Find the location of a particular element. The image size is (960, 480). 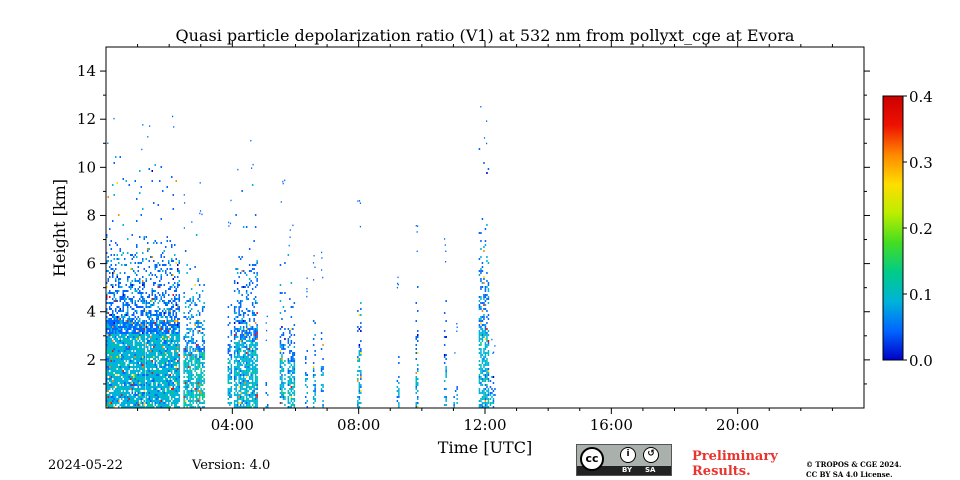

x-axis-label: Time [UTC] is located at coordinates (485, 447).